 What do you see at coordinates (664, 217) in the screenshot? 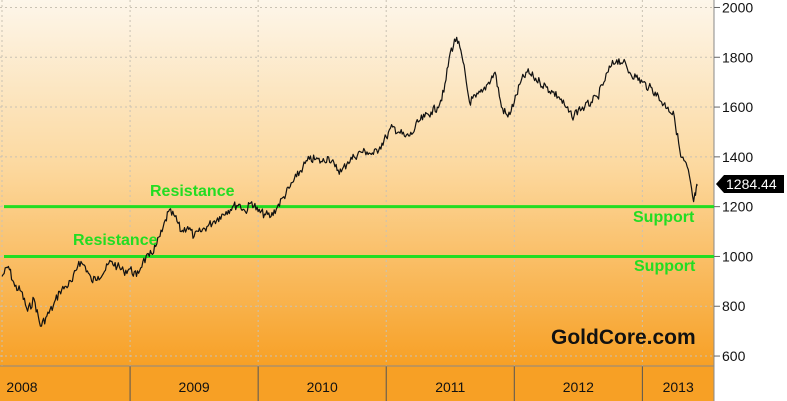
I see `support-label-upper: Support` at bounding box center [664, 217].